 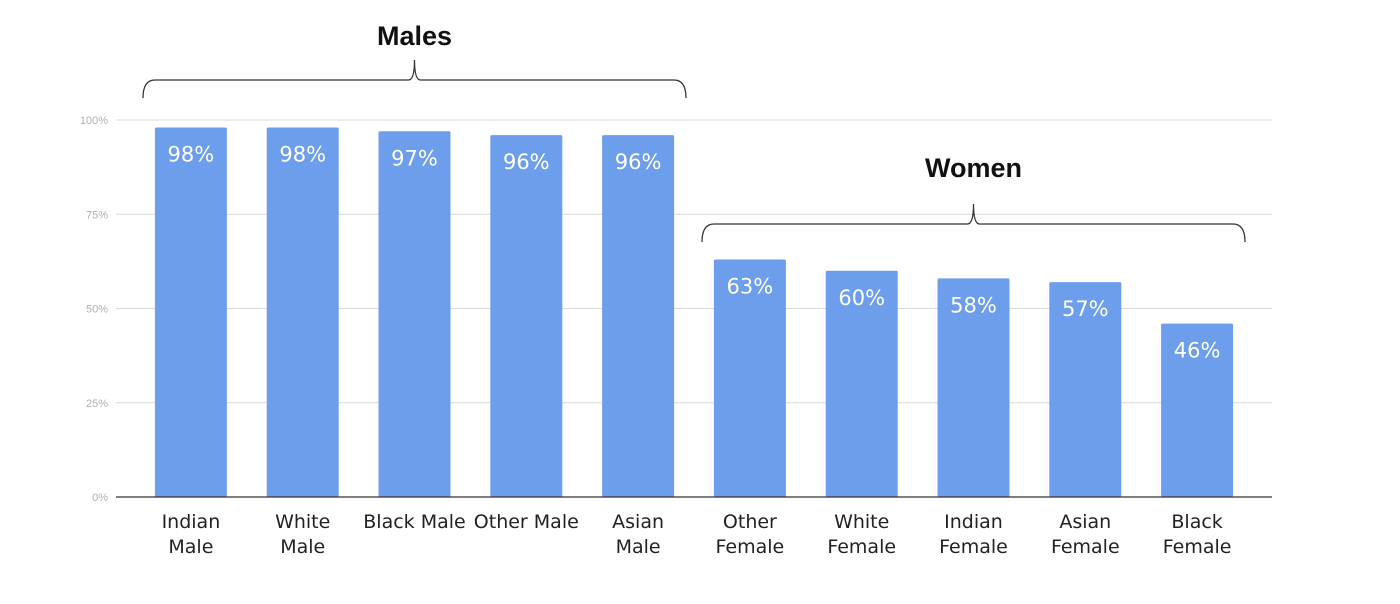 I want to click on y-tick-label-75: 75%, so click(x=97, y=215).